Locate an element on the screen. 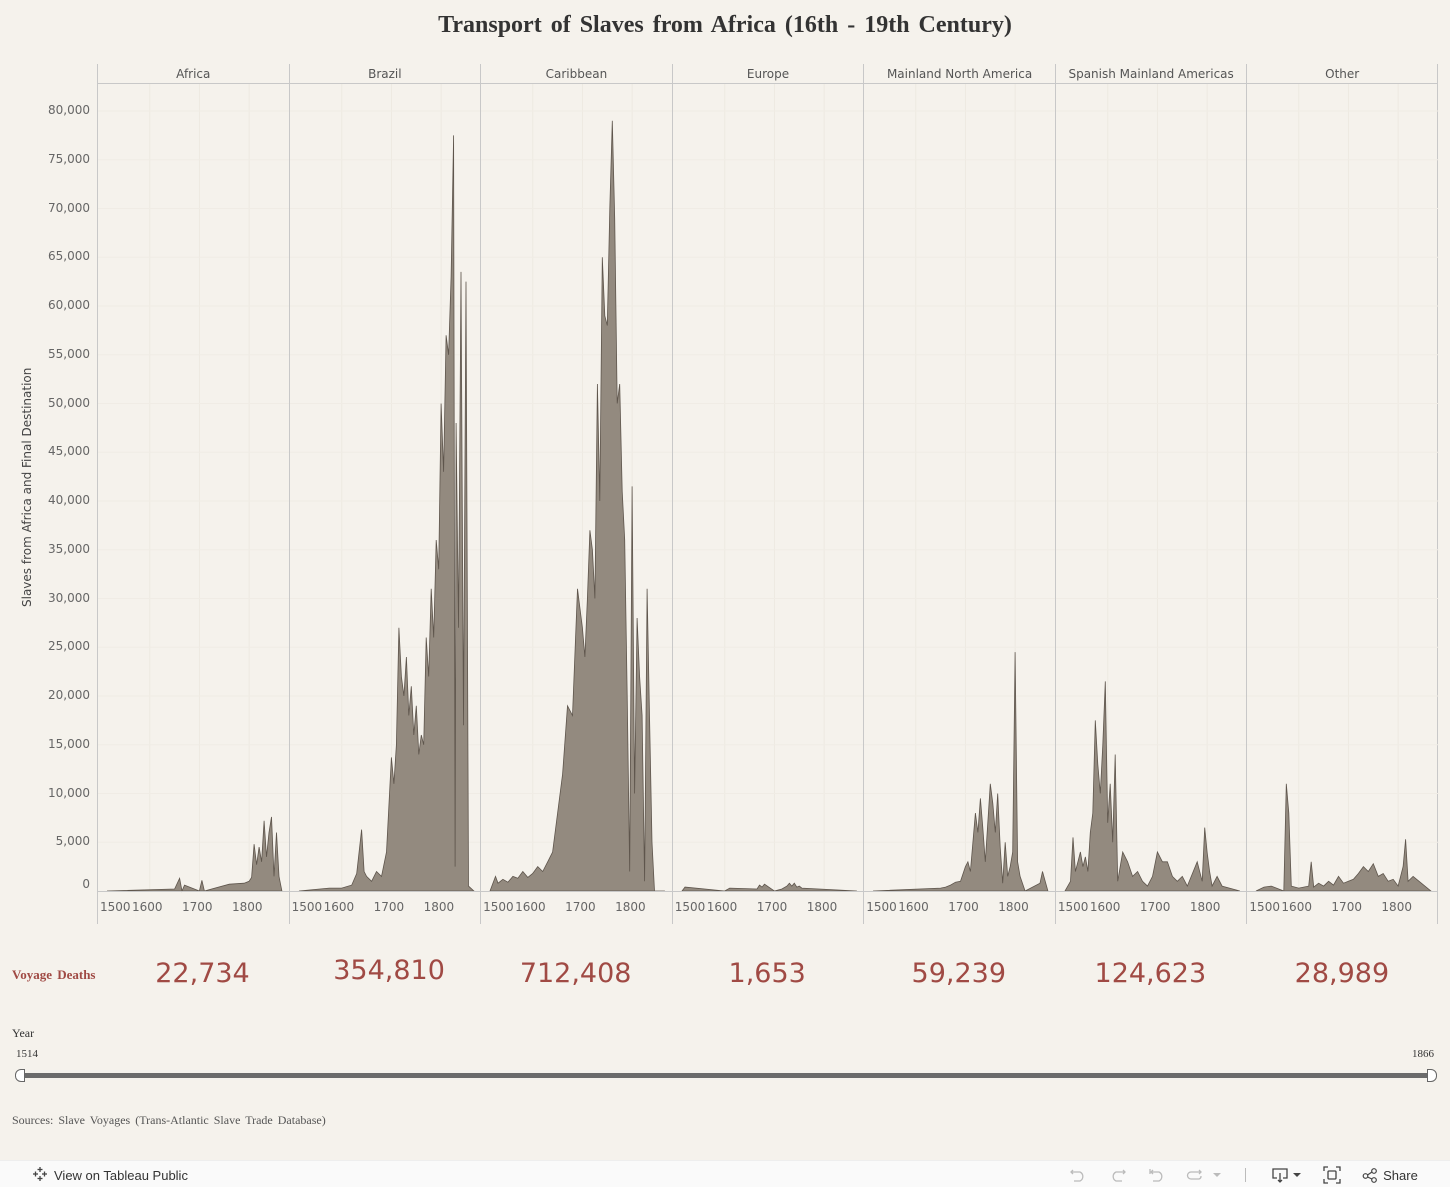  voyage-deaths-value: 712,408 is located at coordinates (575, 973).